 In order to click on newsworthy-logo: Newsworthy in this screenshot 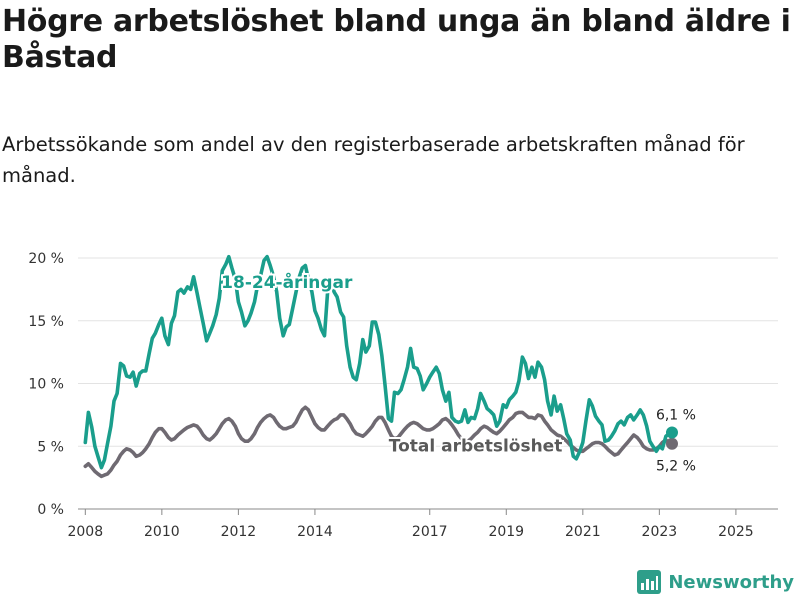, I will do `click(715, 582)`.